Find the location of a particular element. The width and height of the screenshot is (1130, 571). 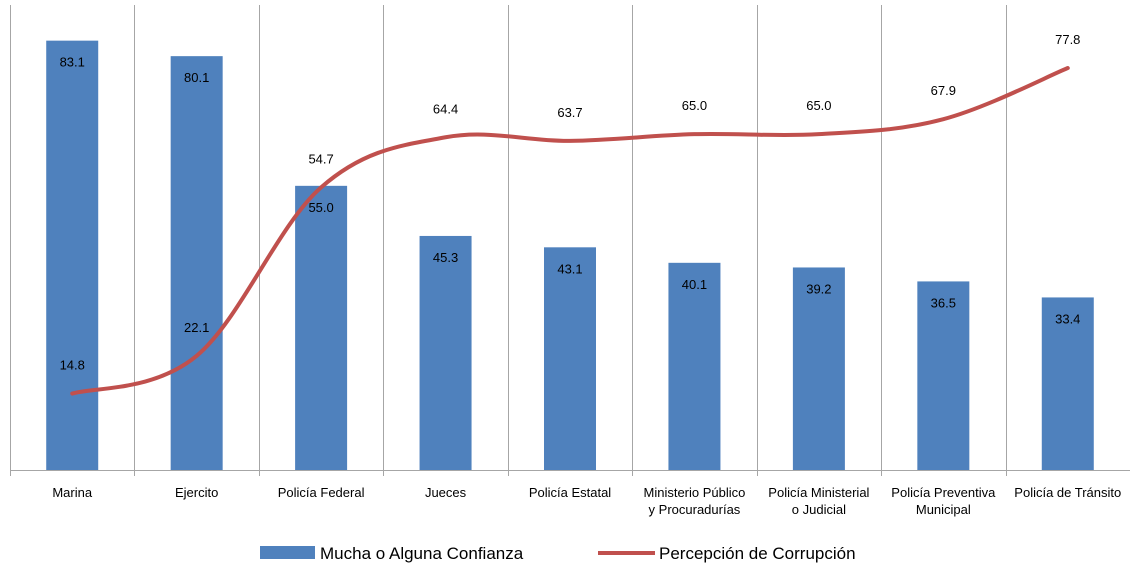

category-label: Policía Estatal is located at coordinates (570, 492).